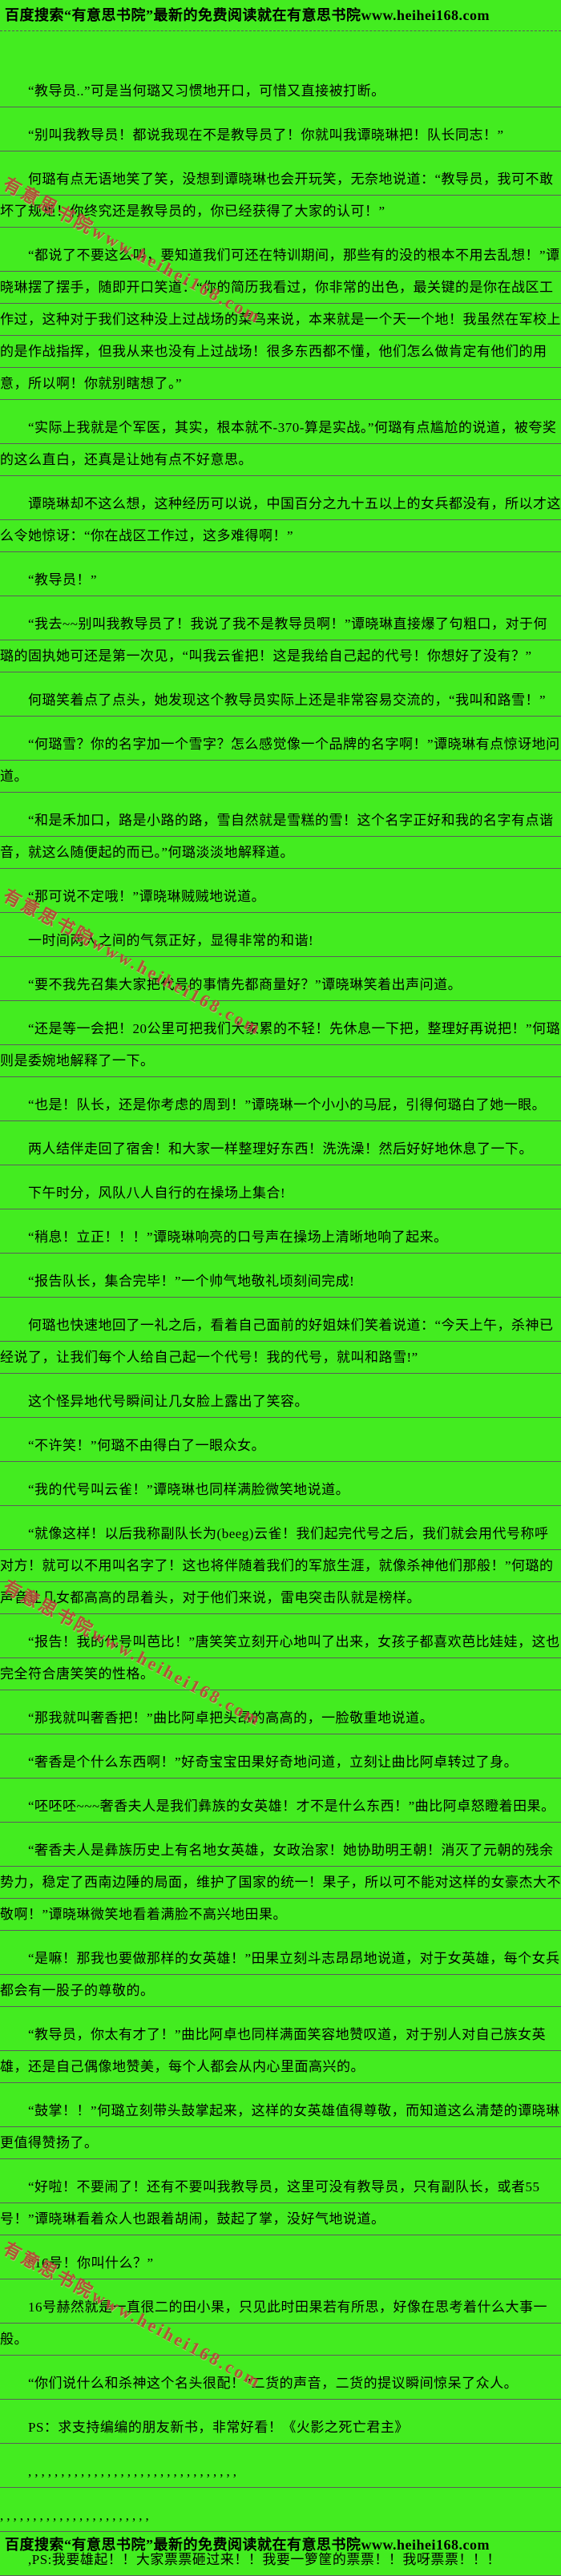 The image size is (561, 2576). I want to click on novel-paragraph: 这个怪异地代号瞬间让几女脸上露出了笑容。, so click(280, 1402).